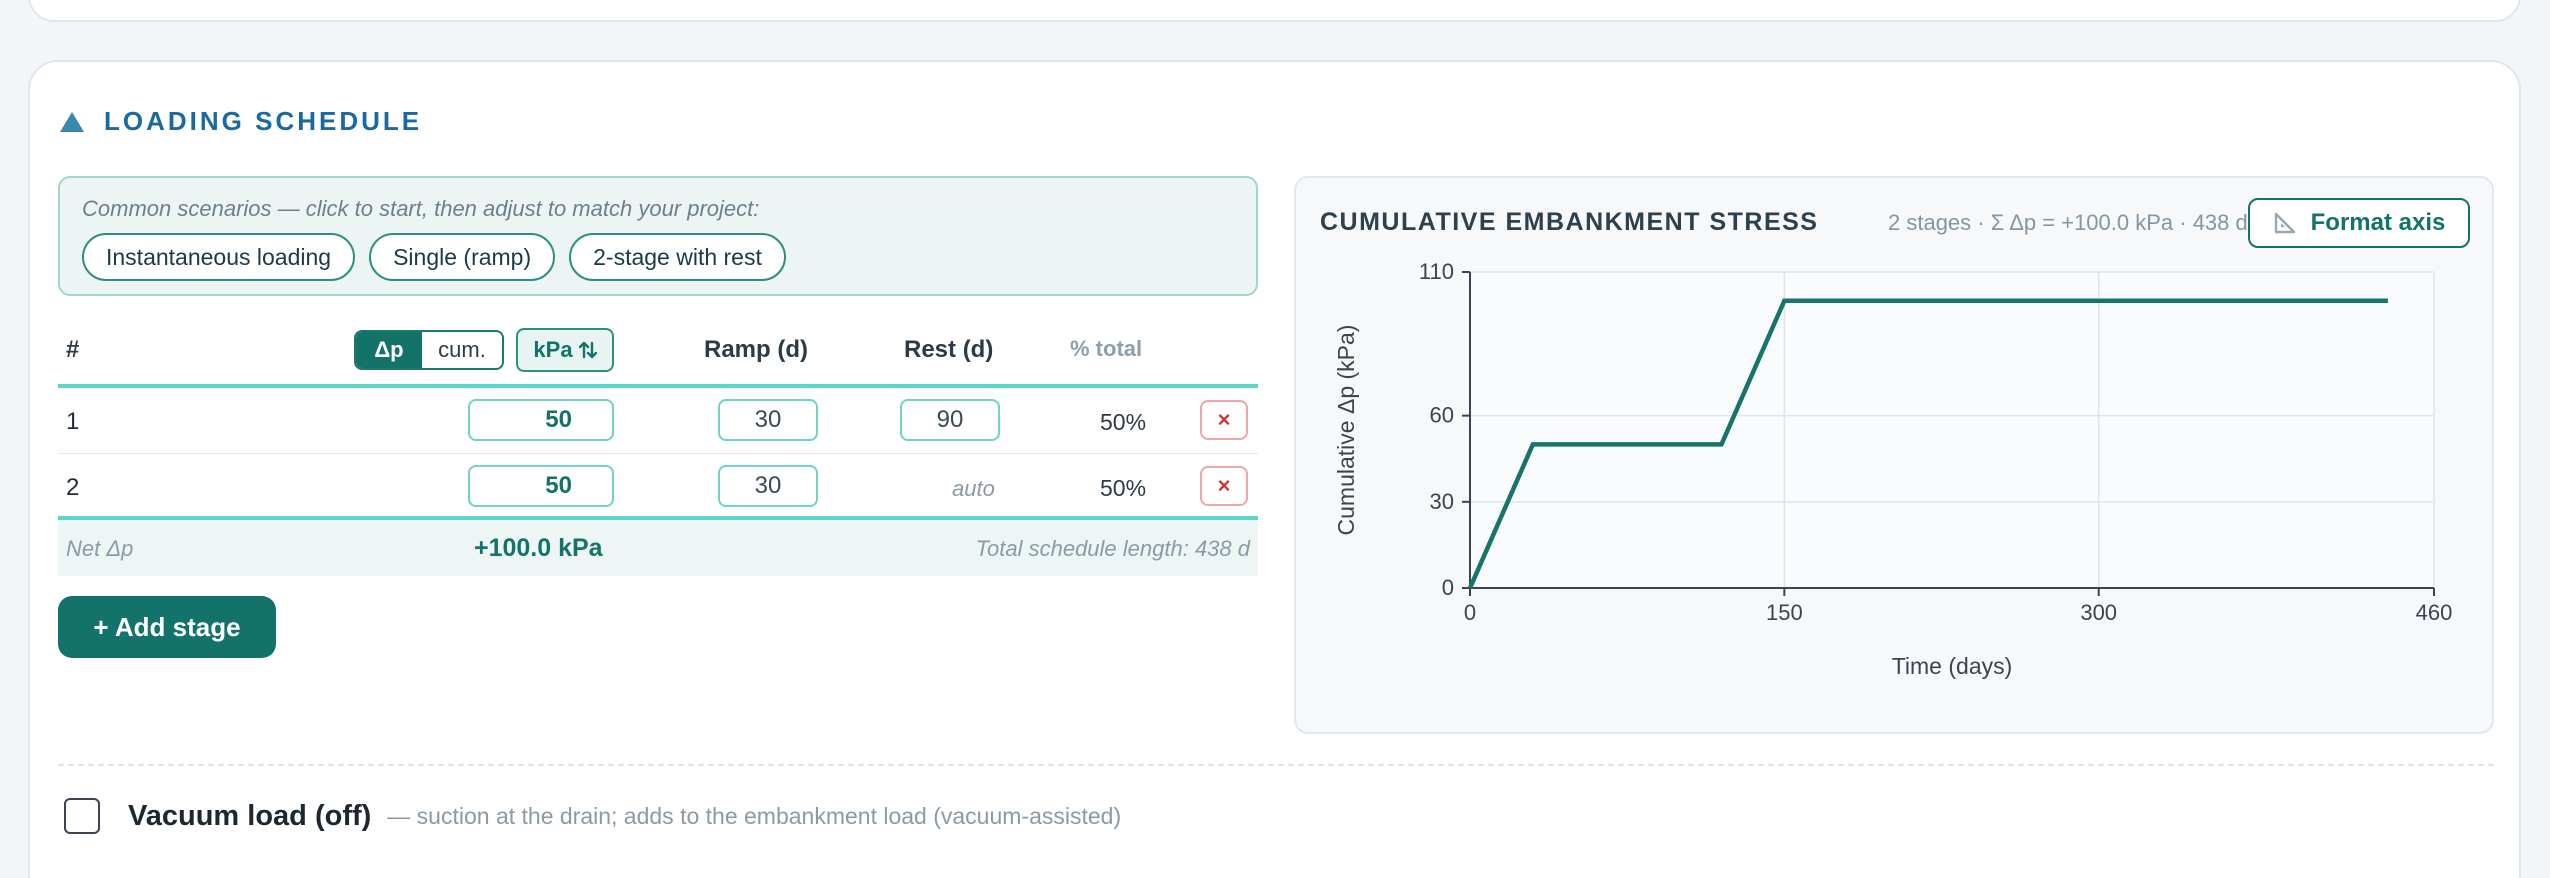  I want to click on cumulative-mode-option: cum., so click(462, 349).